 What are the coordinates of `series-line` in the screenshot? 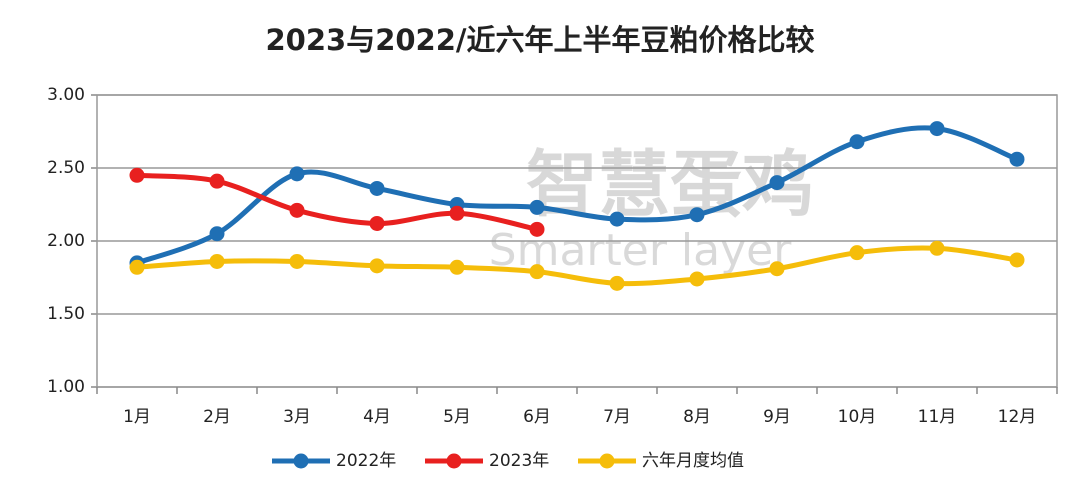 It's located at (337, 202).